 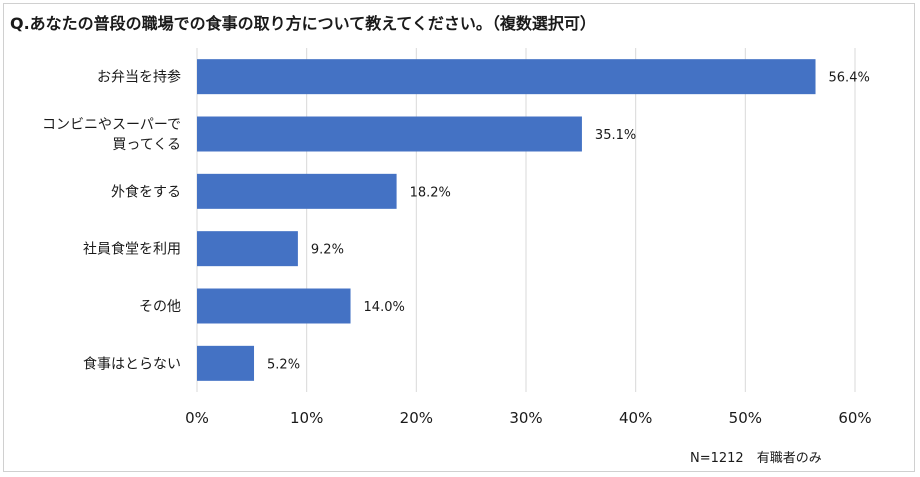 I want to click on category-label: 社員食堂を利用, so click(x=132, y=249).